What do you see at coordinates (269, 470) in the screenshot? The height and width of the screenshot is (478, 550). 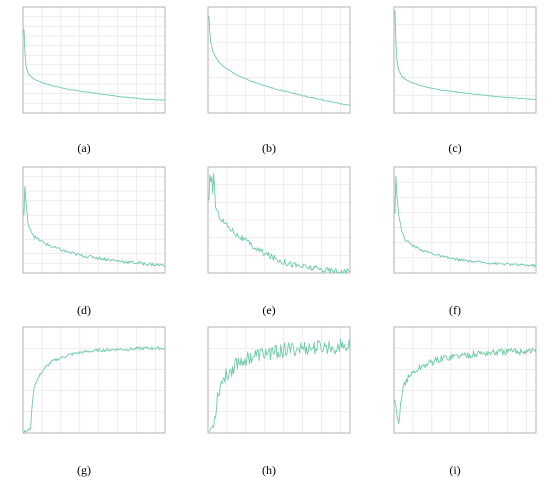 I see `caption-h: (h)` at bounding box center [269, 470].